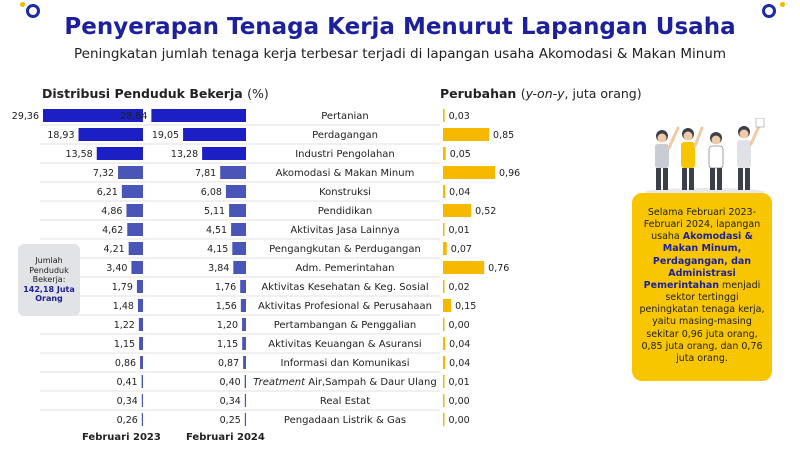 The width and height of the screenshot is (800, 450). What do you see at coordinates (107, 192) in the screenshot?
I see `bar-label-2023: 6,21` at bounding box center [107, 192].